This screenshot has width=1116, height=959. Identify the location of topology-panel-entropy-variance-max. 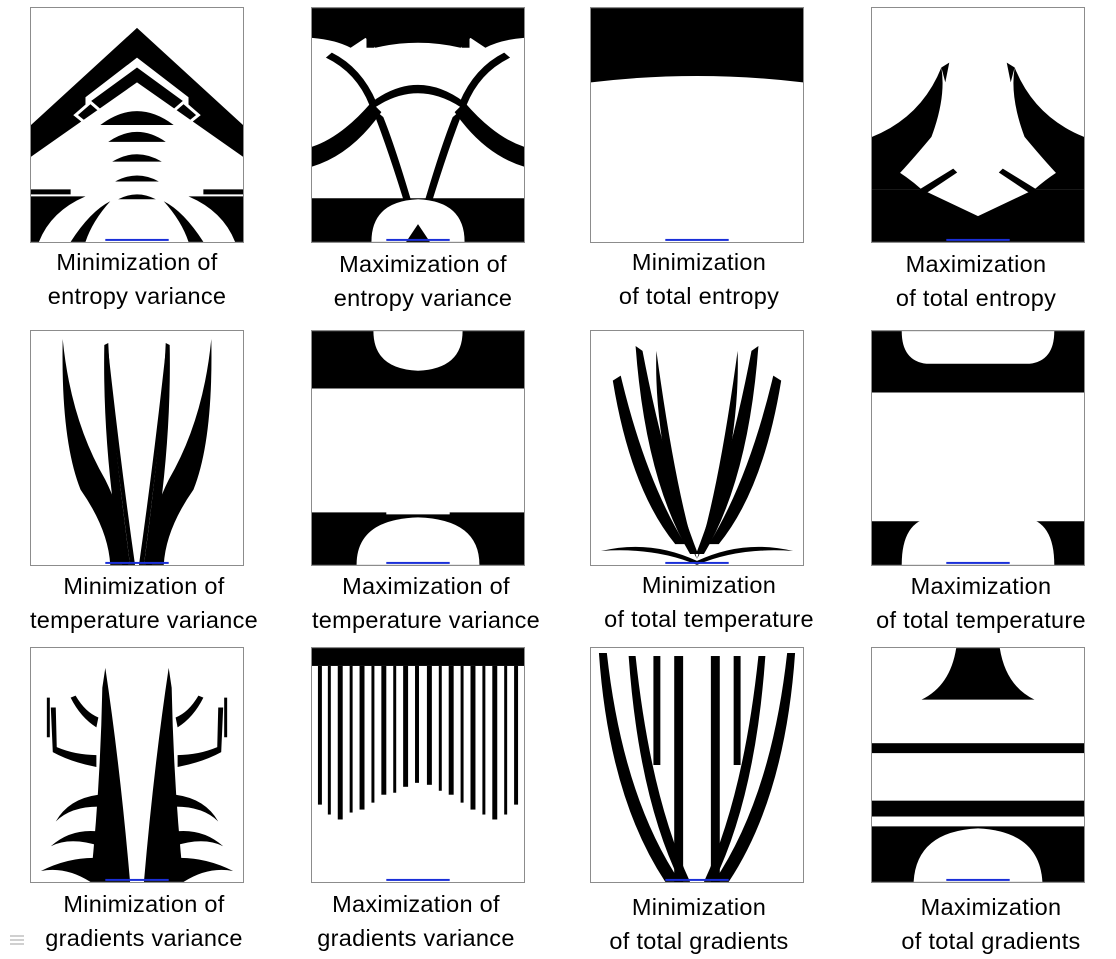
(418, 125).